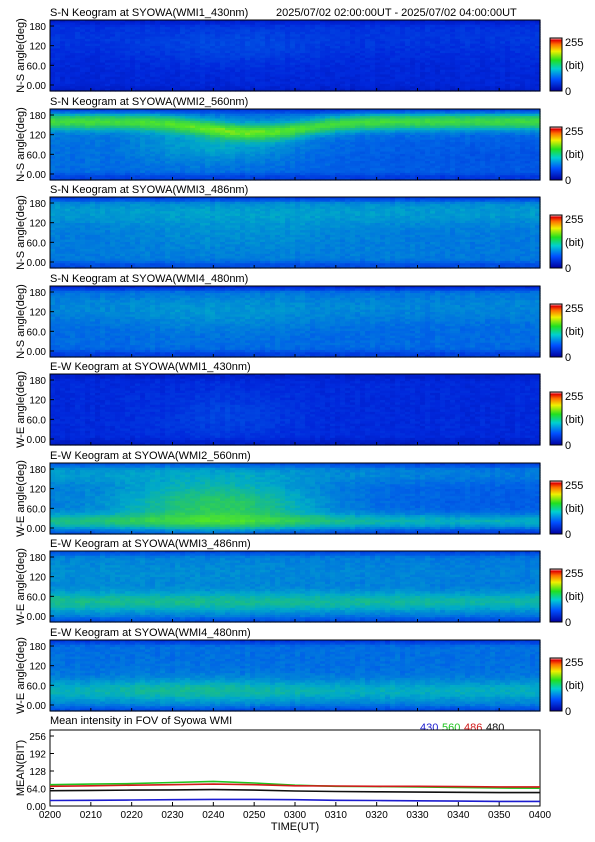  I want to click on mean-plot-title: Mean intensity in FOV of Syowa WMI, so click(141, 721).